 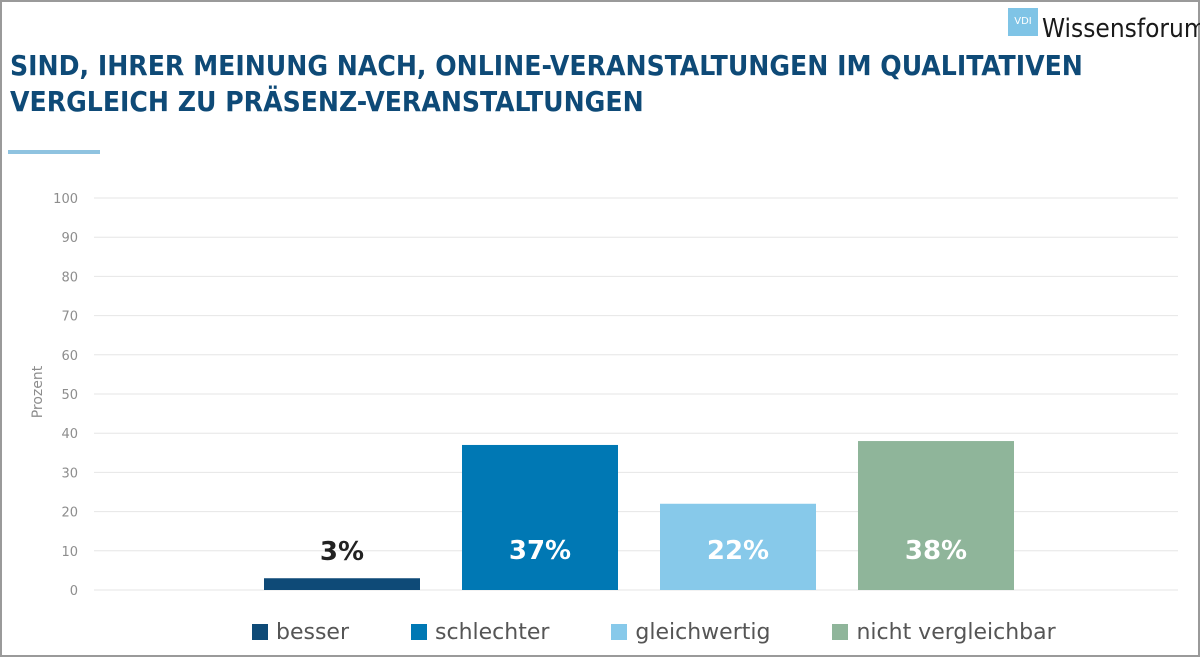 I want to click on y-tick-label: 10, so click(x=69, y=552).